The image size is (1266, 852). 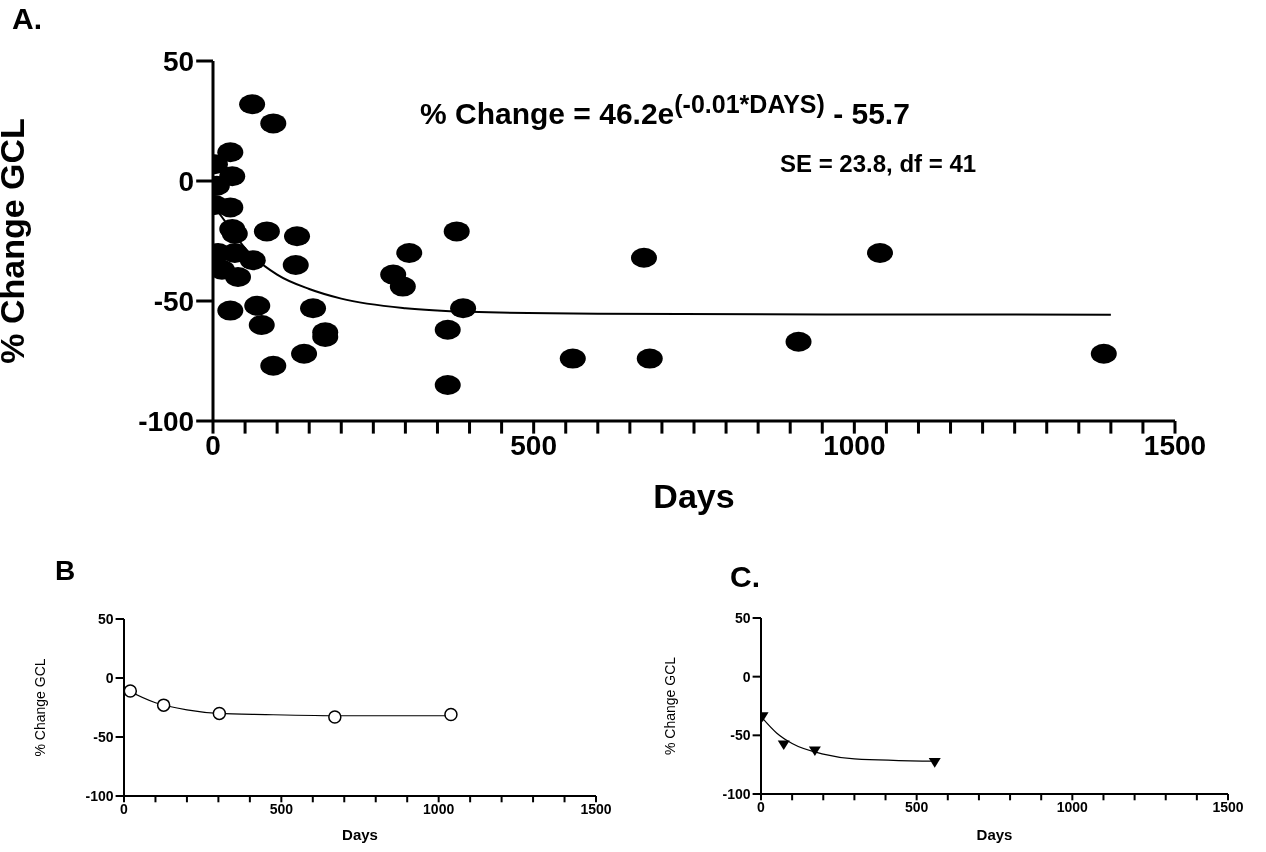 What do you see at coordinates (878, 164) in the screenshot?
I see `annotation: SE = 23.8, df = 41` at bounding box center [878, 164].